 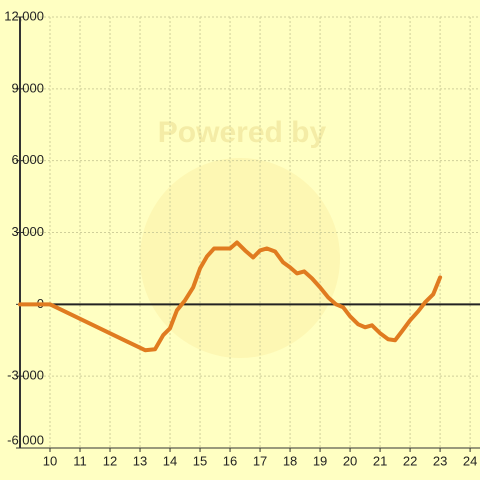 I want to click on y-tick-label: -3,000, so click(x=25, y=375).